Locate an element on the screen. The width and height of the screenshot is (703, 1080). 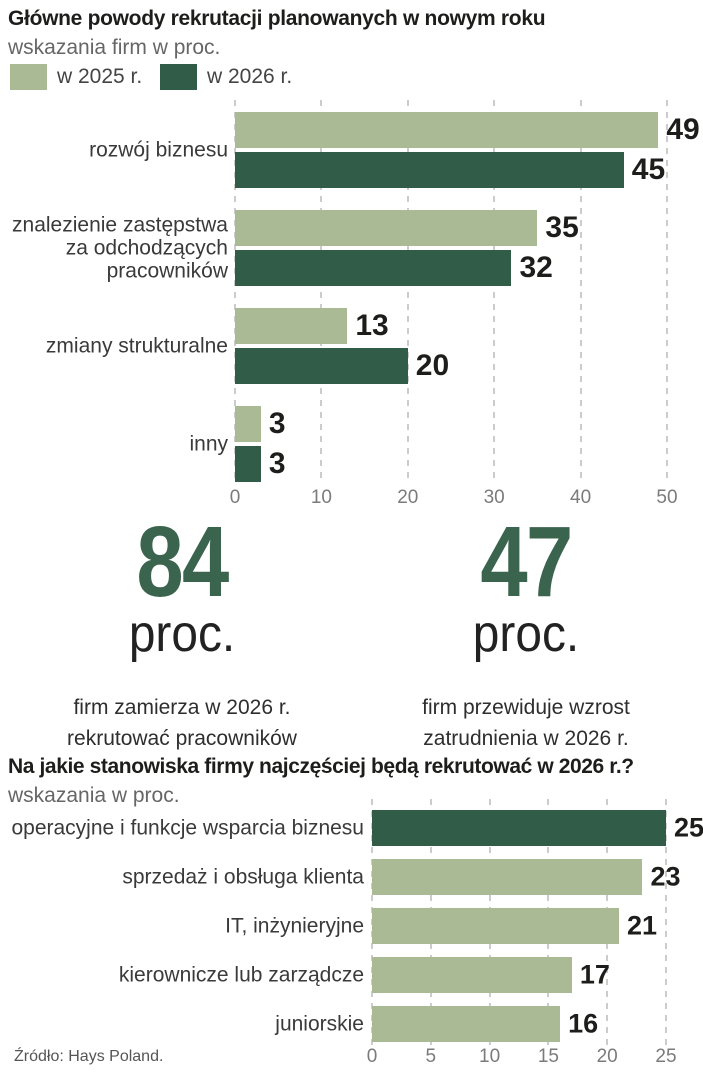
stat-caption-line: firm zamierza w 2026 r. is located at coordinates (182, 707).